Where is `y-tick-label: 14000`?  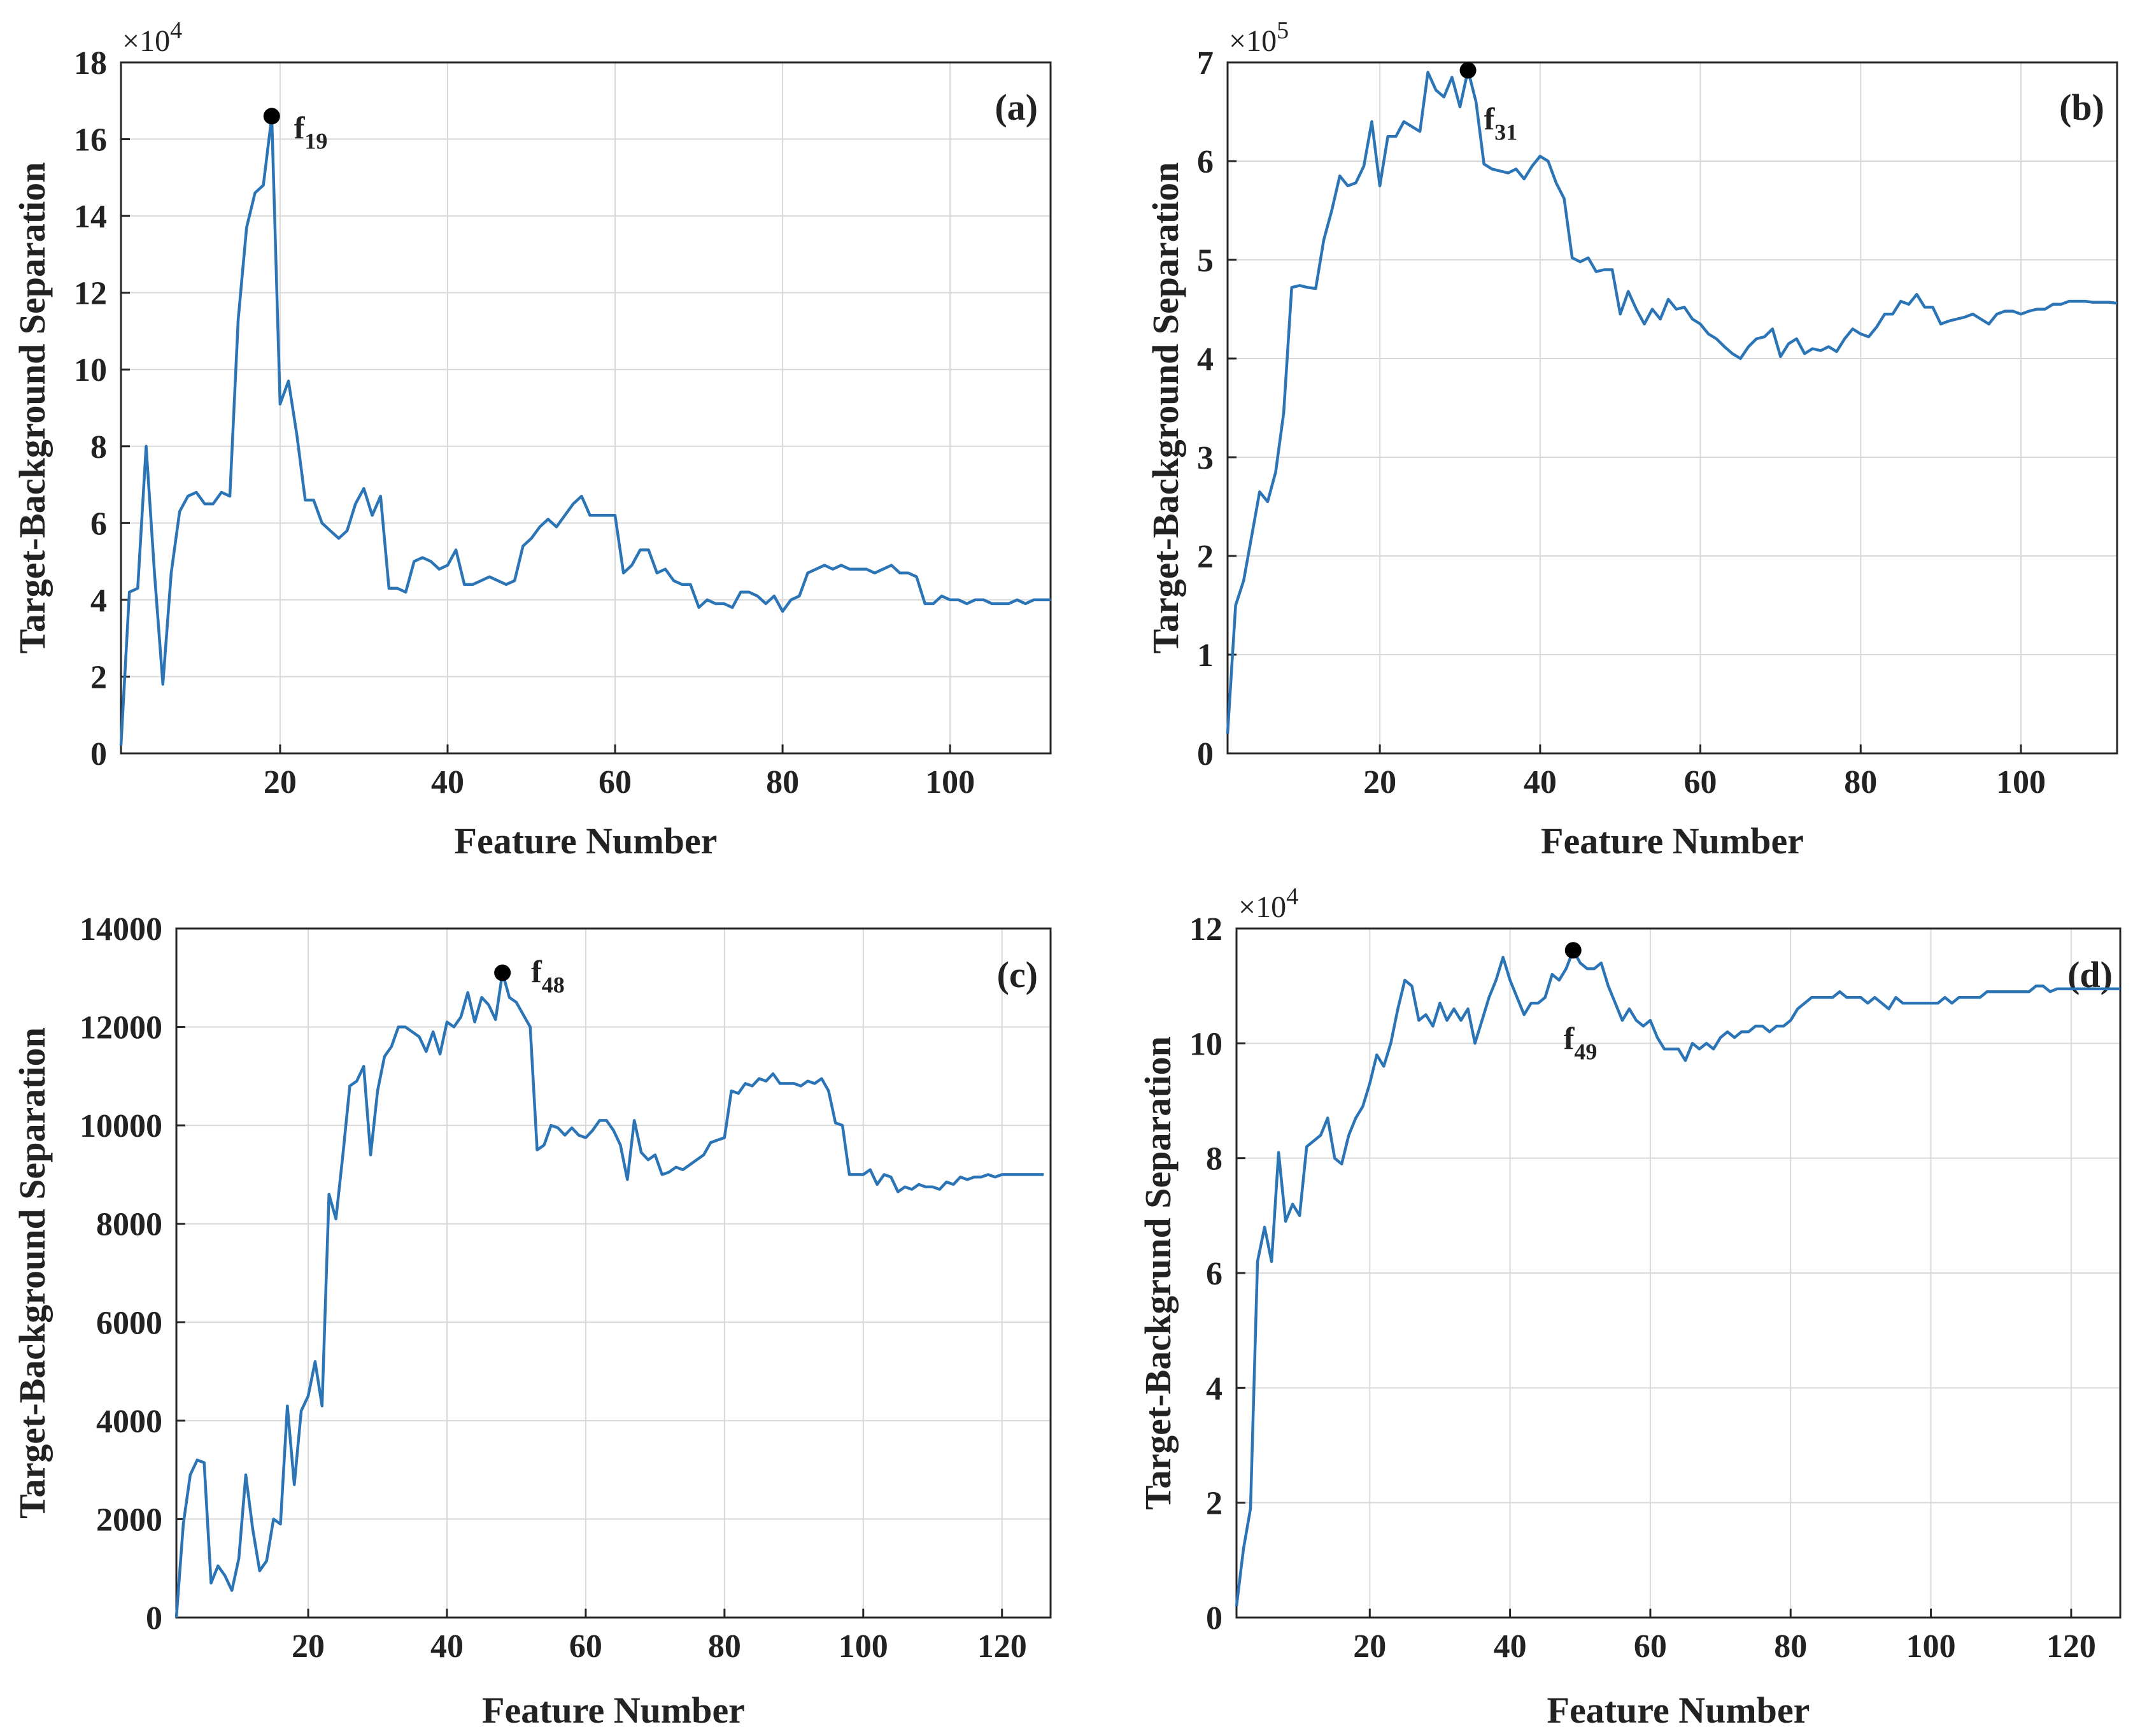
y-tick-label: 14000 is located at coordinates (121, 929).